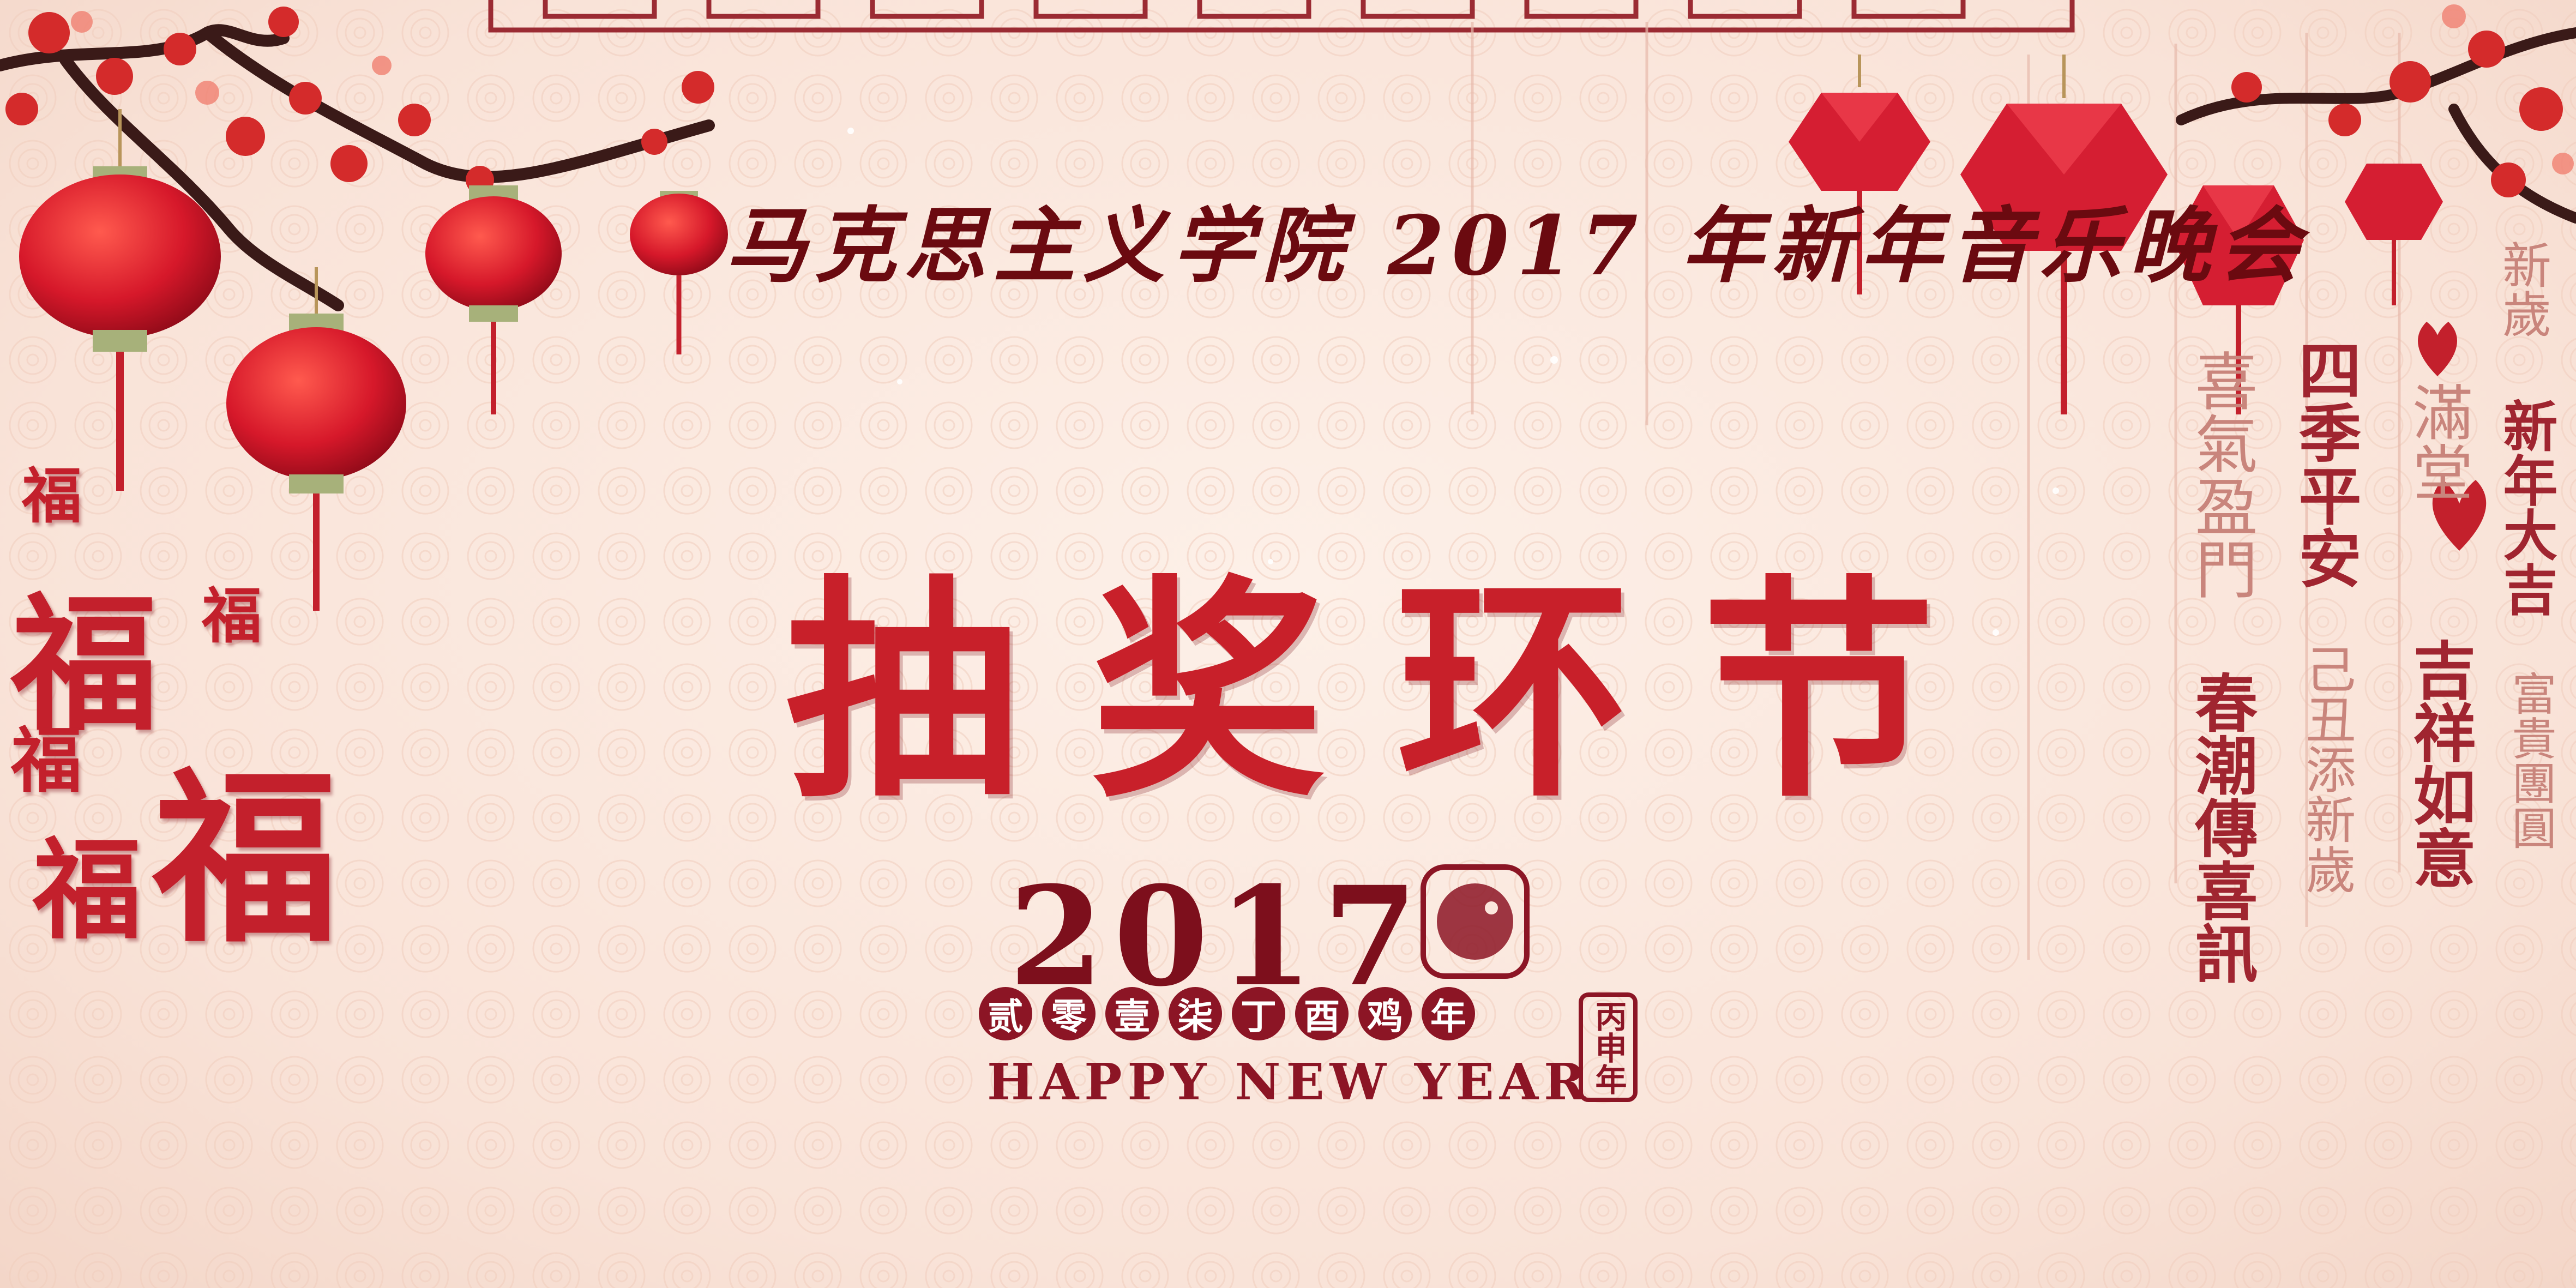  Describe the element at coordinates (1322, 1013) in the screenshot. I see `date-char: 酉` at that location.